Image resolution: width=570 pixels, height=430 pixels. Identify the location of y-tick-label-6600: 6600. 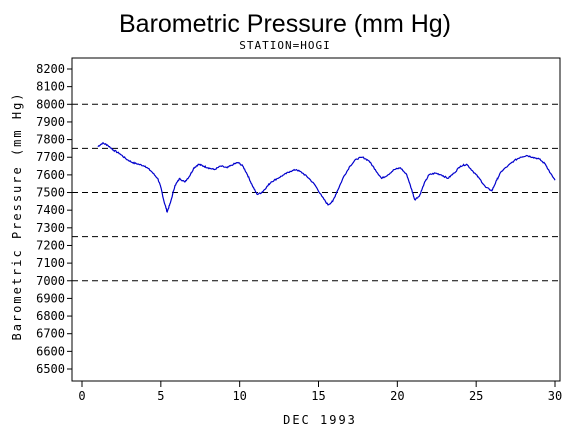
(50, 351).